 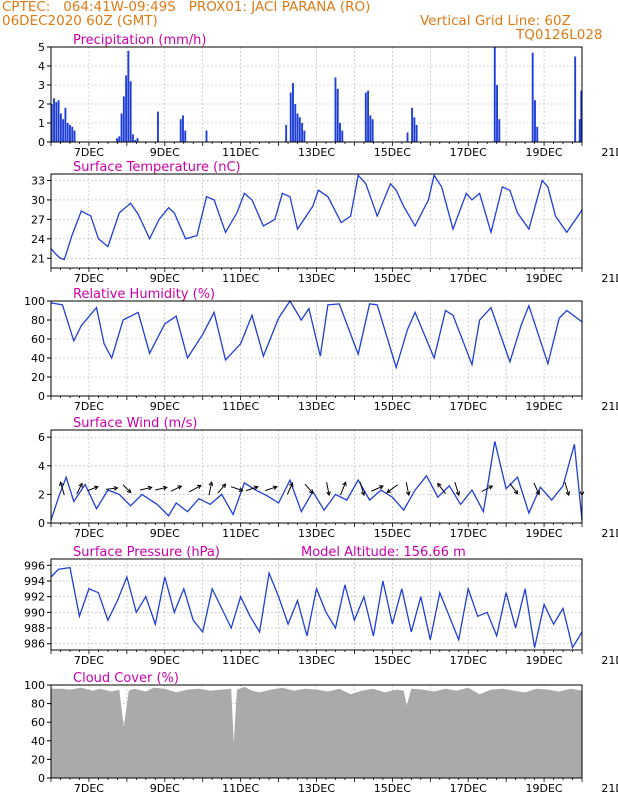 What do you see at coordinates (316, 788) in the screenshot?
I see `x-tick-label: 13DEC` at bounding box center [316, 788].